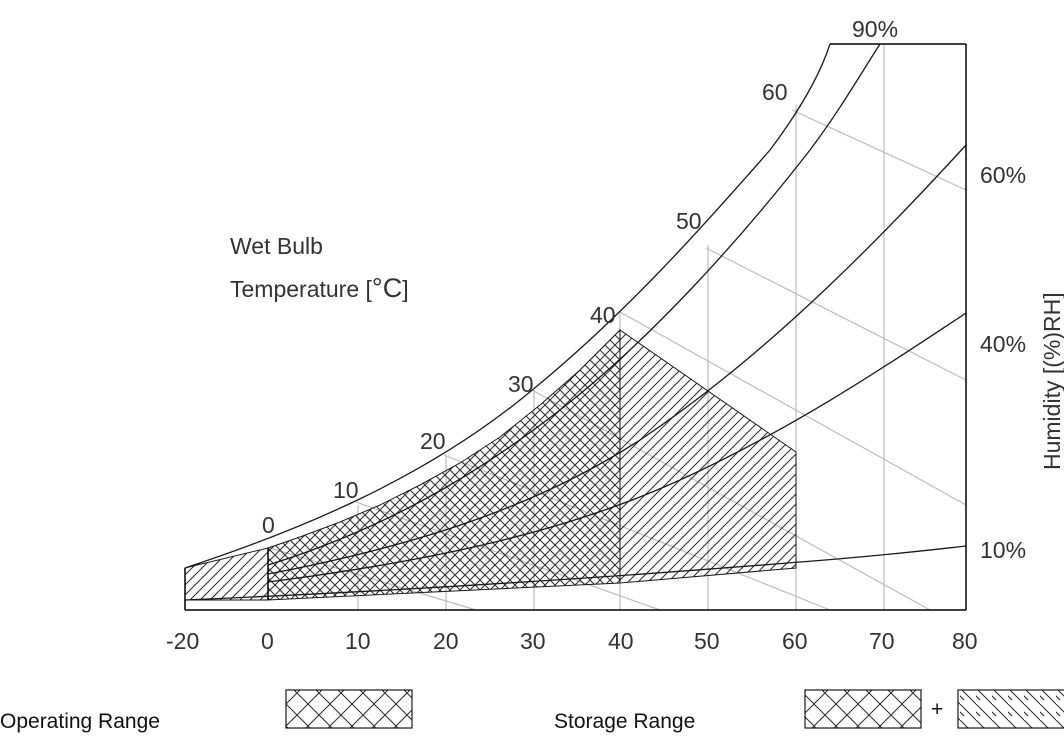  Describe the element at coordinates (268, 525) in the screenshot. I see `wet-bulb-label: 0` at that location.